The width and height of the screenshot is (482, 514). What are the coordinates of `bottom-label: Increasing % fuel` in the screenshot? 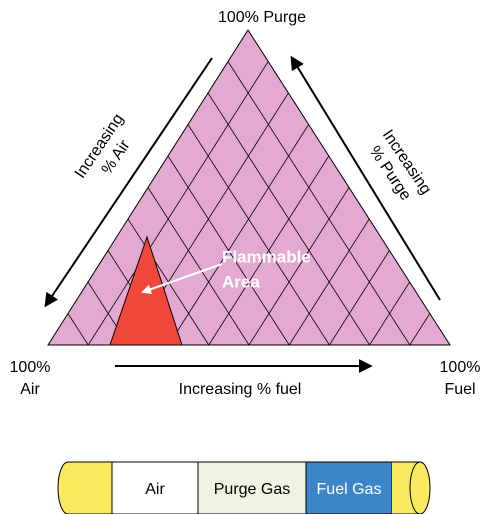 It's located at (240, 389).